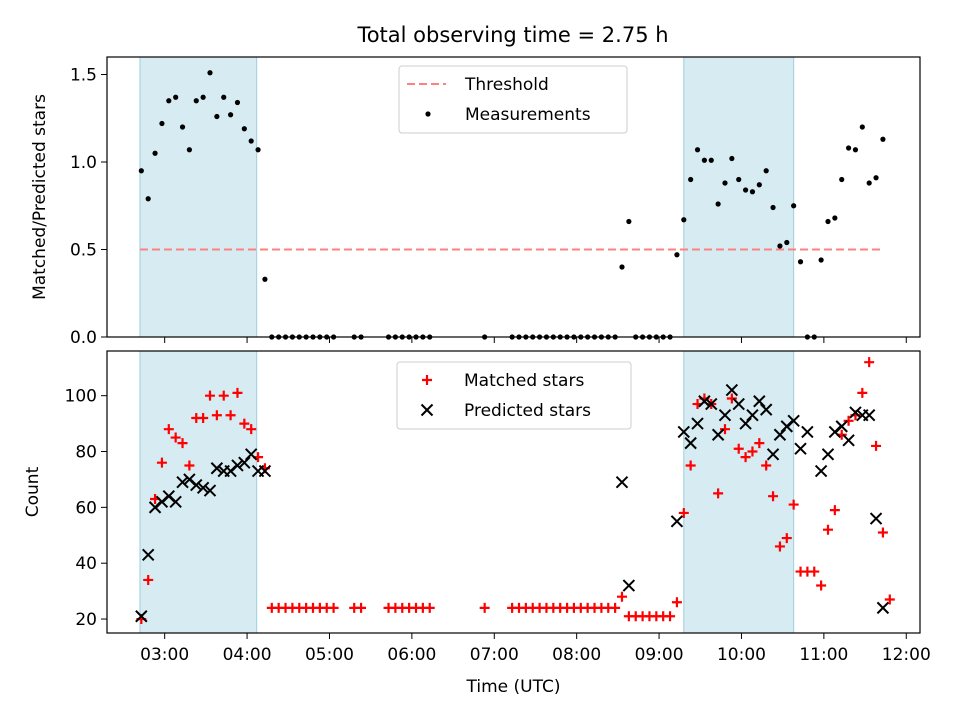 This screenshot has height=720, width=960. I want to click on y-tick-label: 60, so click(86, 508).